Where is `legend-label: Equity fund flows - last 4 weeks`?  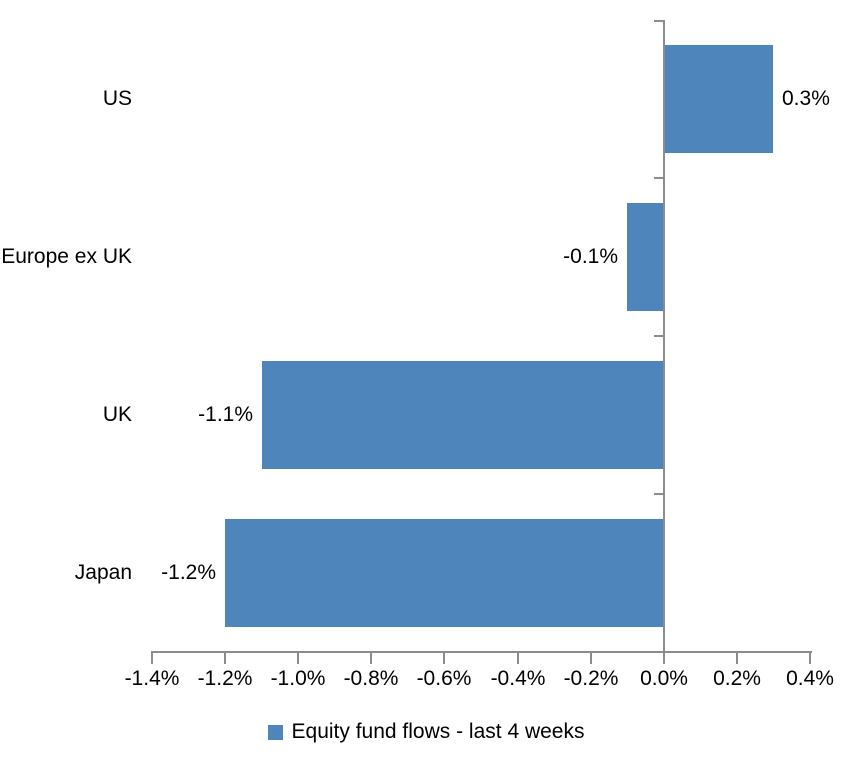
legend-label: Equity fund flows - last 4 weeks is located at coordinates (438, 731).